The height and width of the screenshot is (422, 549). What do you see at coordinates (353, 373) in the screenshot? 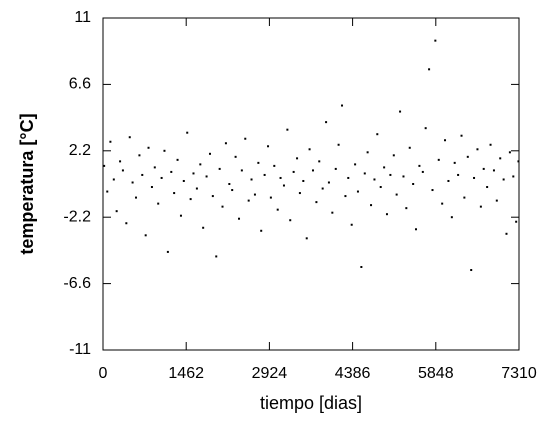
I see `x-tick-label: 4386` at bounding box center [353, 373].